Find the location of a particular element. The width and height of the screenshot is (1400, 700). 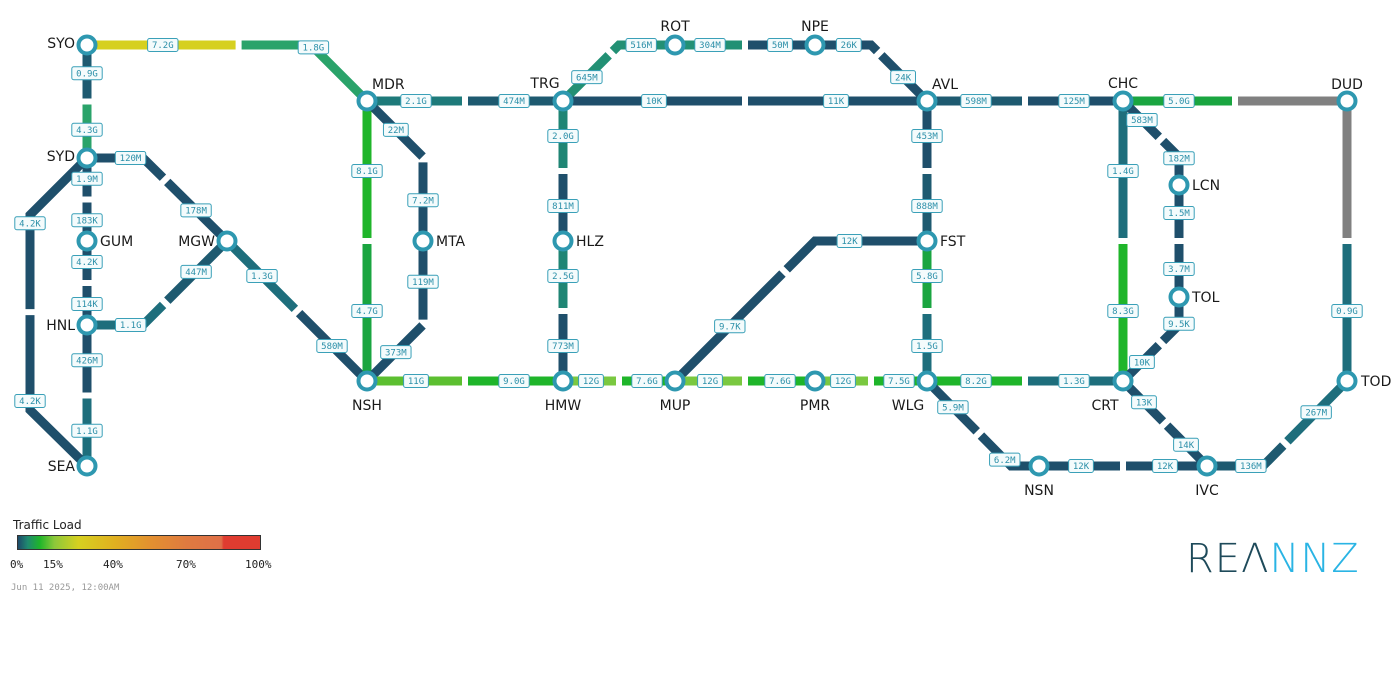

legend-tick-0: 0% is located at coordinates (17, 564).